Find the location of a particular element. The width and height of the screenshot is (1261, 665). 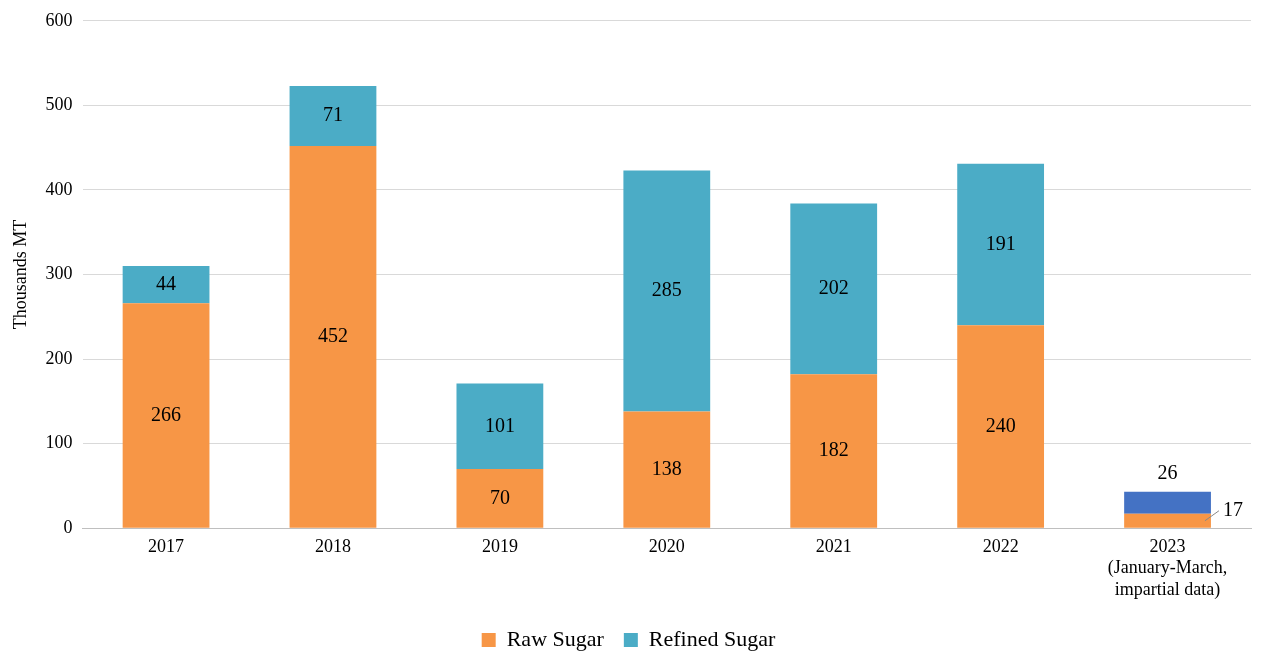

x-tick-label: 2017 is located at coordinates (166, 545).